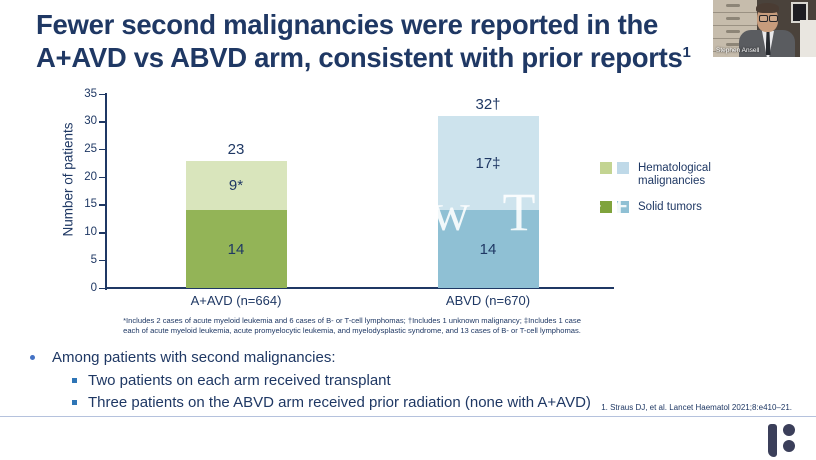 The image size is (816, 460). What do you see at coordinates (236, 300) in the screenshot?
I see `x-category-label: A+AVD (n=664)` at bounding box center [236, 300].